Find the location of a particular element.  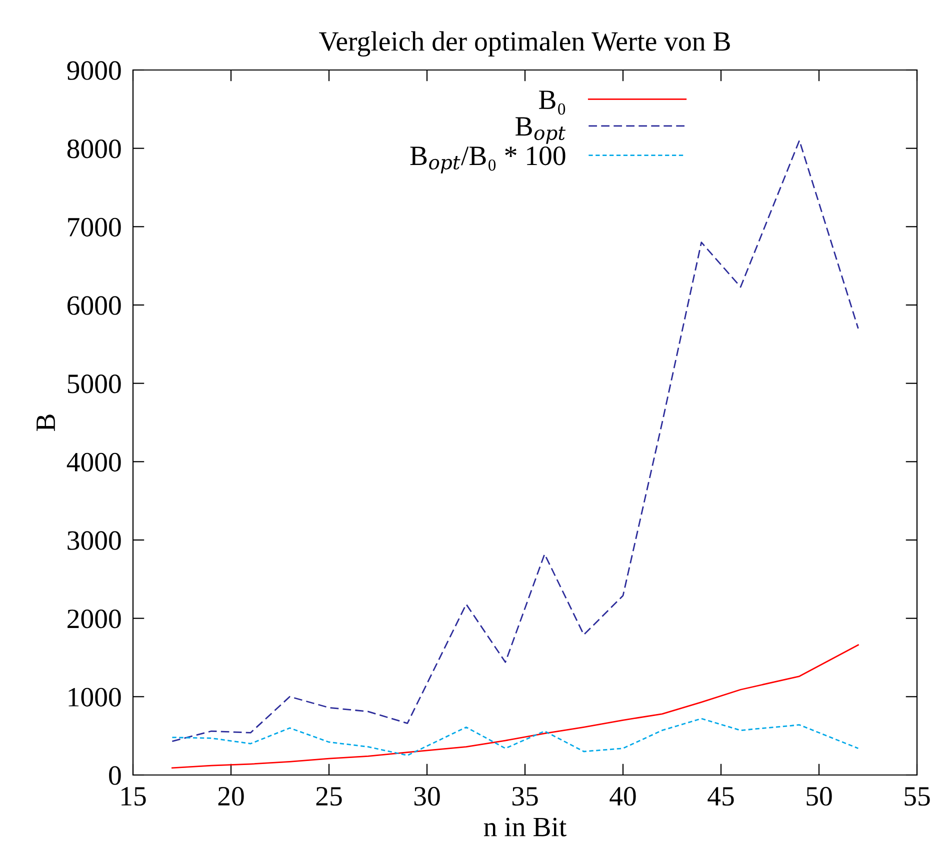

x-tick-label: 50 is located at coordinates (819, 796).